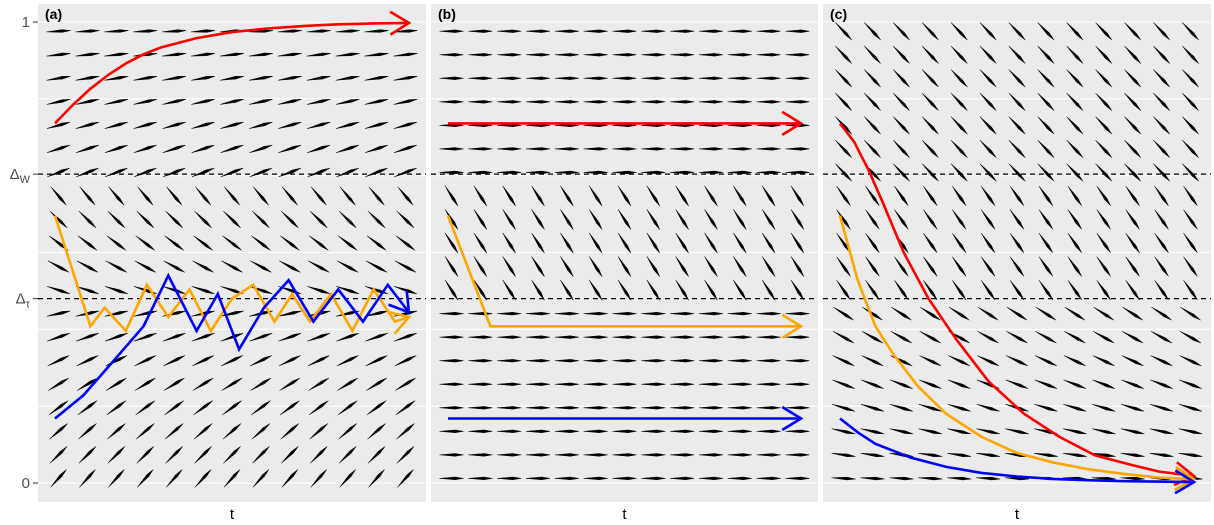  I want to click on y-tick-label: 0, so click(26, 483).